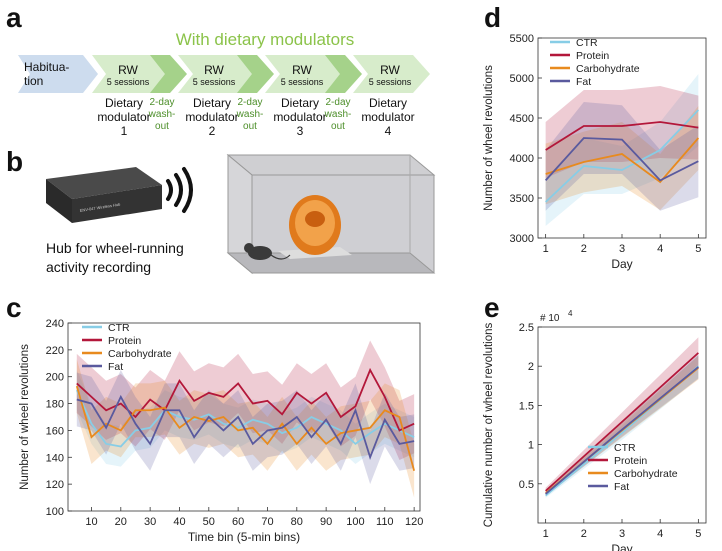 The width and height of the screenshot is (722, 551). I want to click on x-tick-label: 110, so click(385, 522).